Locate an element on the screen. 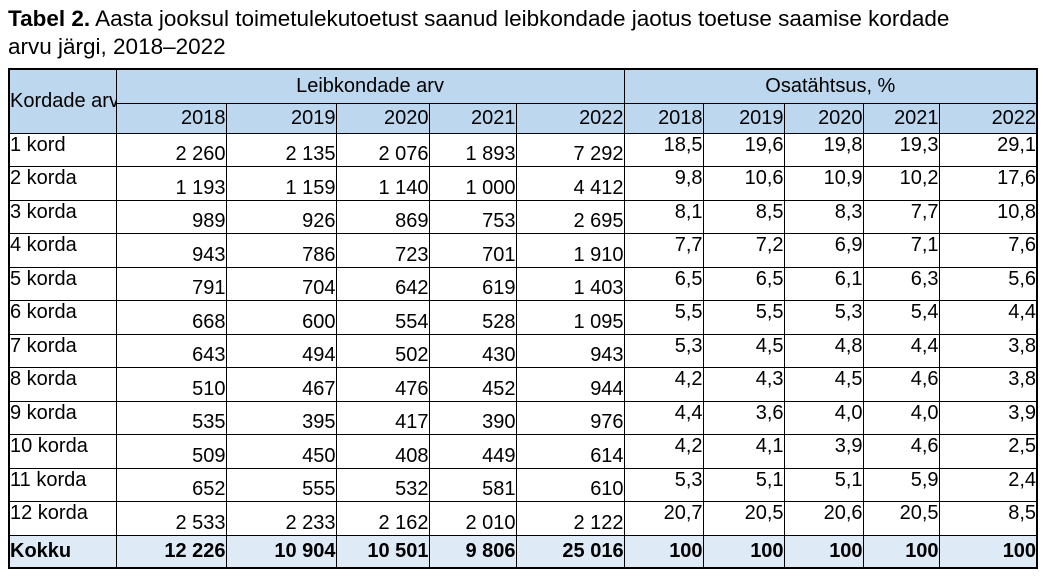 Image resolution: width=1043 pixels, height=581 pixels. count-cell-2019: 494 is located at coordinates (281, 350).